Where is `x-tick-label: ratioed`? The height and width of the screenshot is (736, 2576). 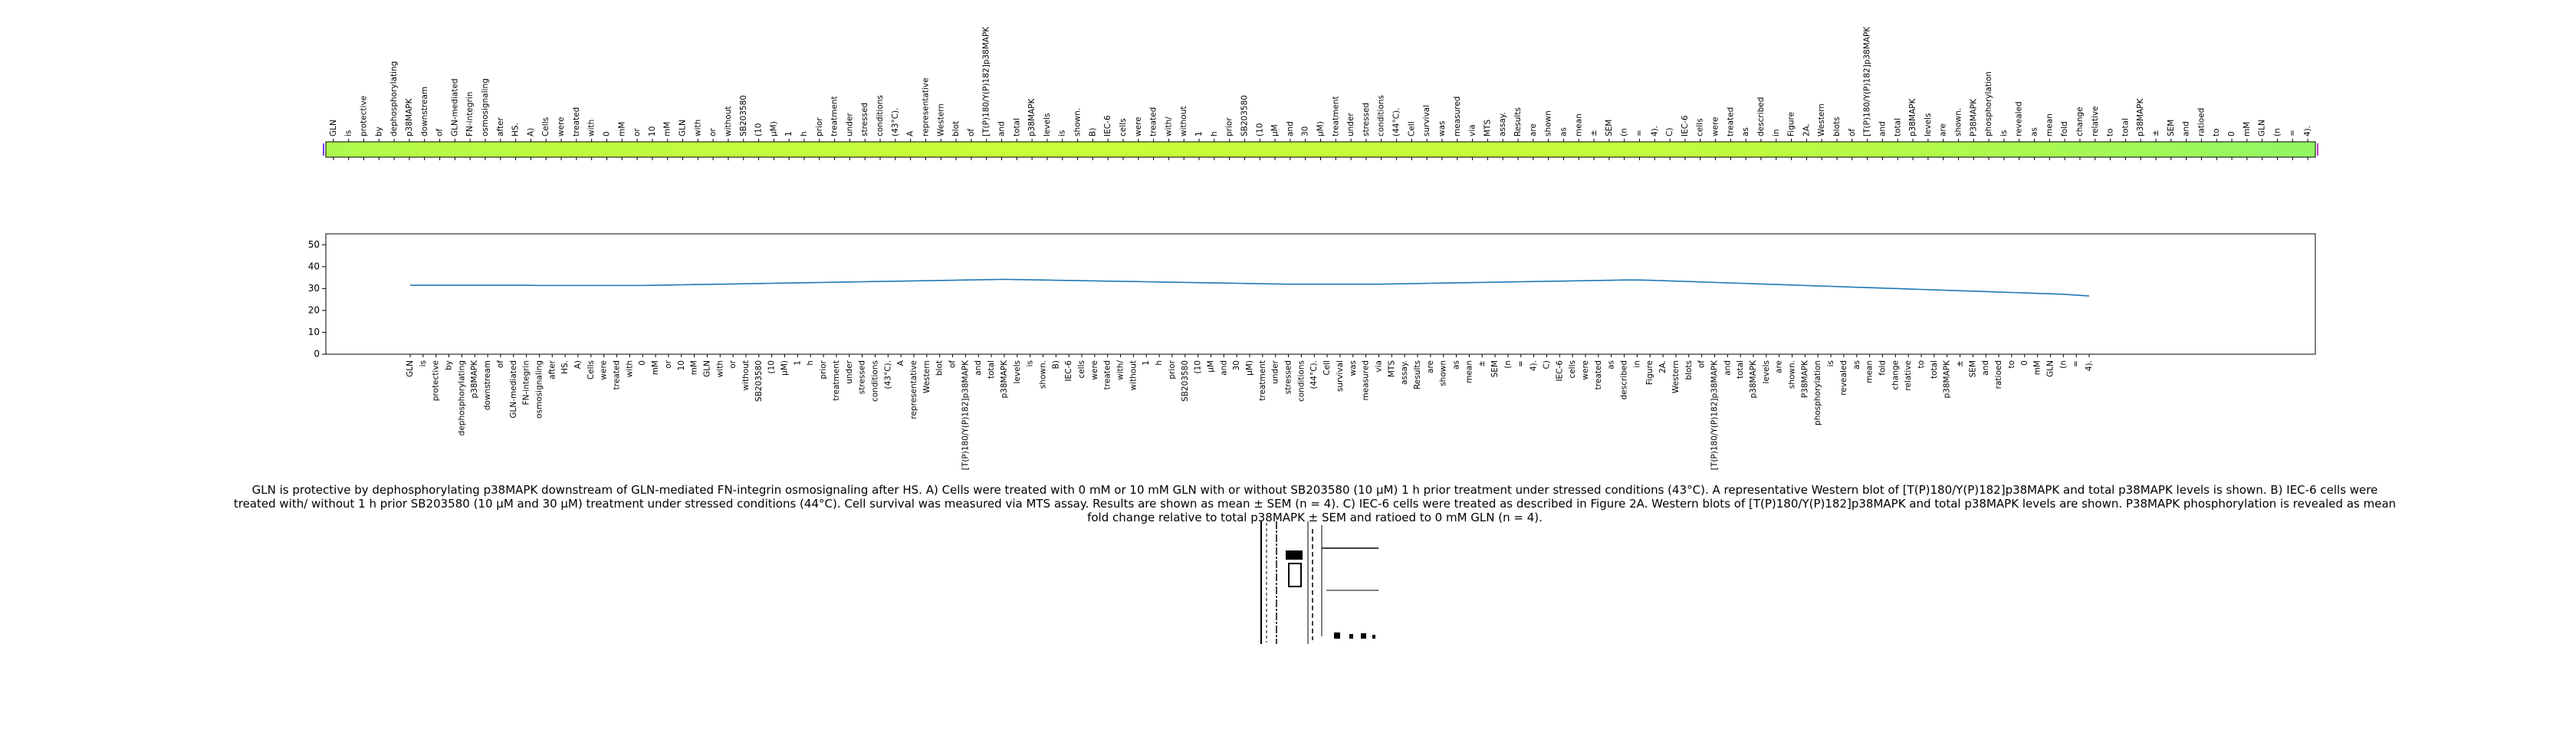 x-tick-label: ratioed is located at coordinates (1998, 375).